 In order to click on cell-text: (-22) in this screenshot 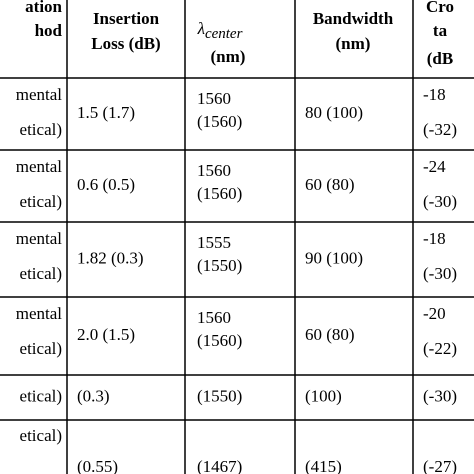, I will do `click(440, 348)`.